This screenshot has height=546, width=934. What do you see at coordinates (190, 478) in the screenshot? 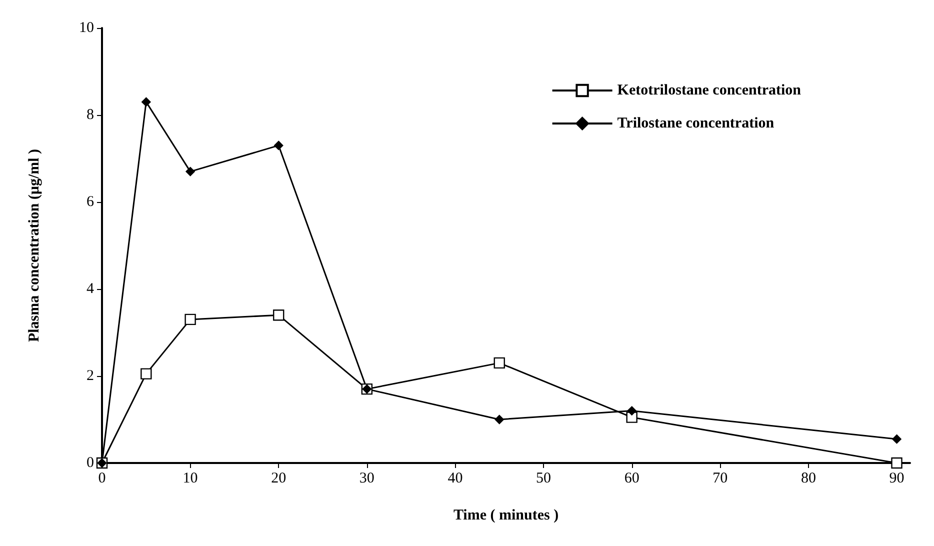
I see `x-tick-label: 10` at bounding box center [190, 478].